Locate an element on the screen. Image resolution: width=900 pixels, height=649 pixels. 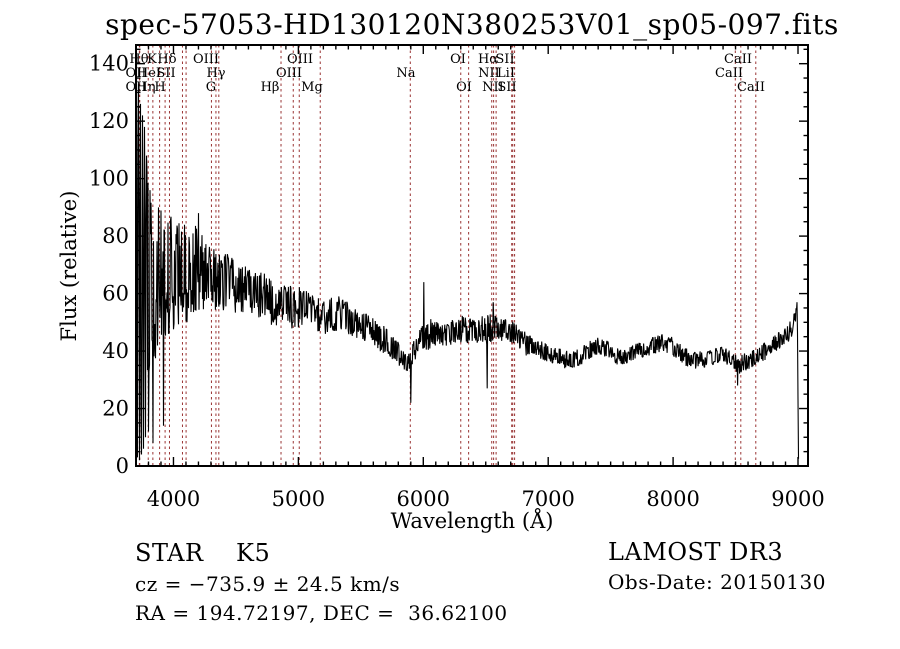
y-tick-label: 140 is located at coordinates (109, 64).